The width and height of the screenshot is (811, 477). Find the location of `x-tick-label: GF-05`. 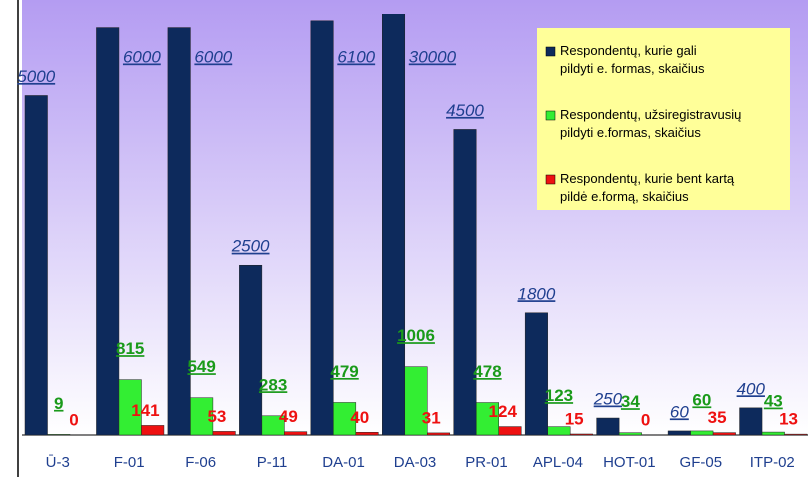

x-tick-label: GF-05 is located at coordinates (701, 462).